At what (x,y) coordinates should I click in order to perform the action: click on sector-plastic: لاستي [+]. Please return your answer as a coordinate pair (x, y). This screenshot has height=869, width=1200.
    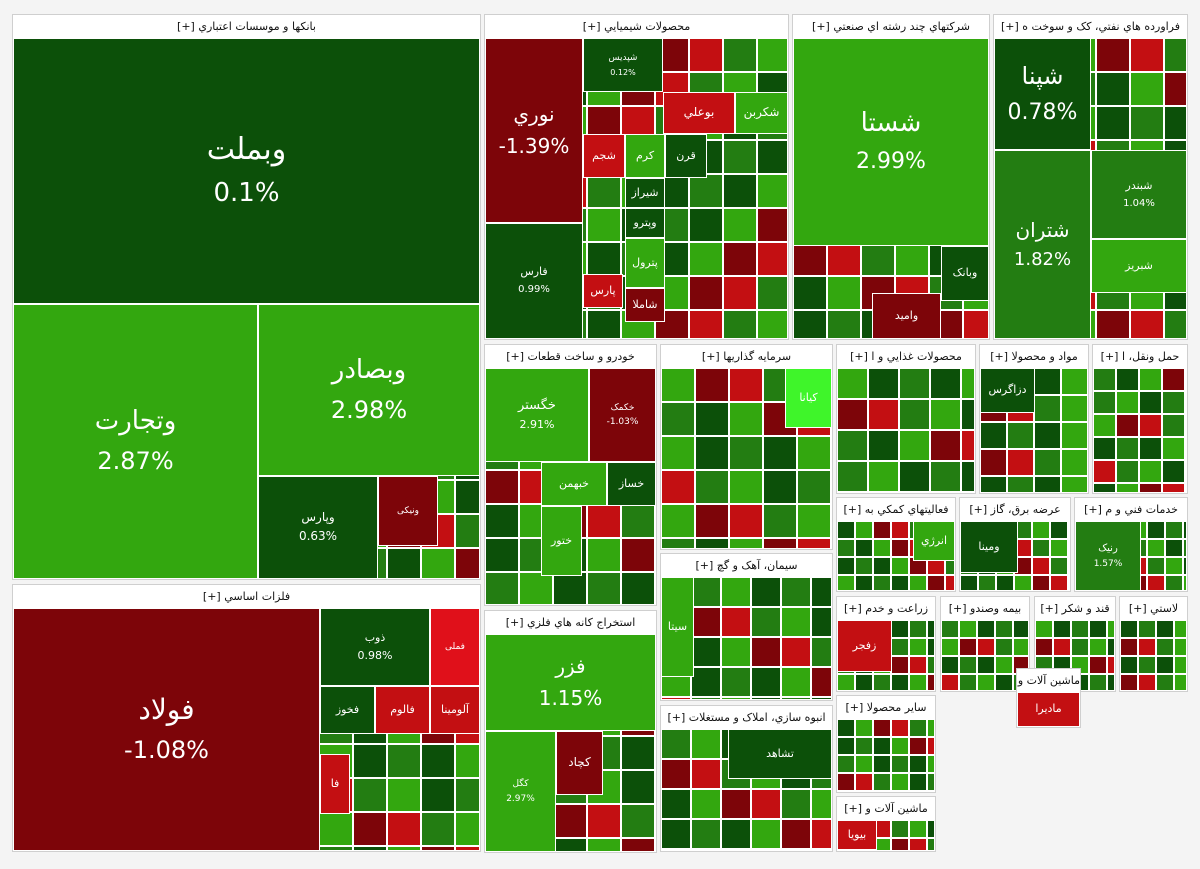
    Looking at the image, I should click on (1153, 644).